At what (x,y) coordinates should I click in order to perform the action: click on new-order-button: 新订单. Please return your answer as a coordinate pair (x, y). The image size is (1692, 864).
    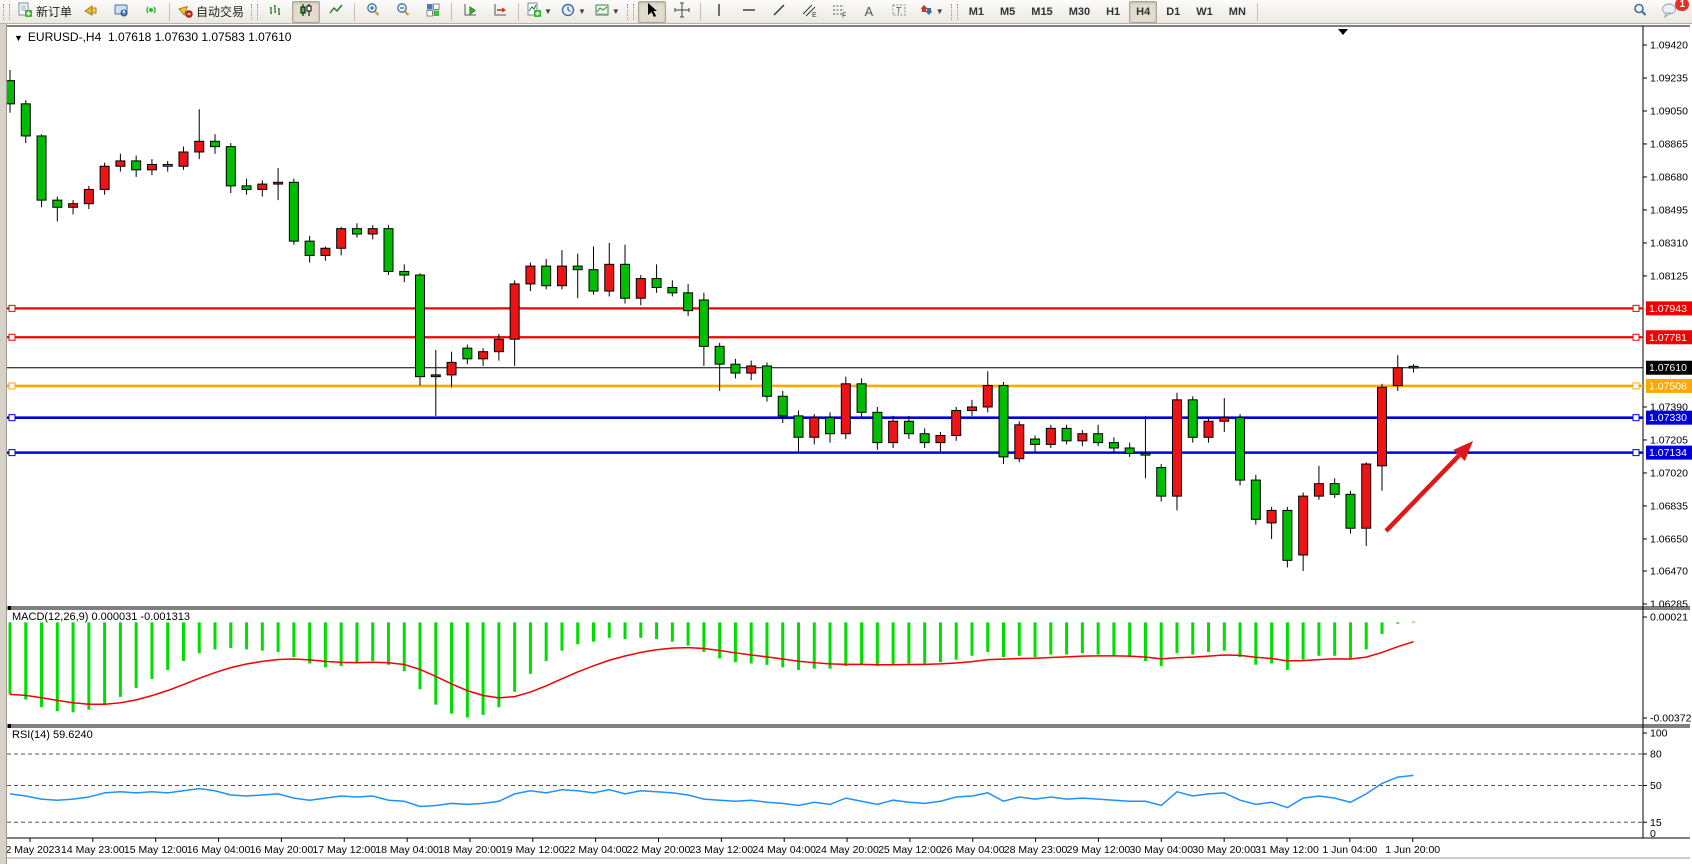
    Looking at the image, I should click on (44, 12).